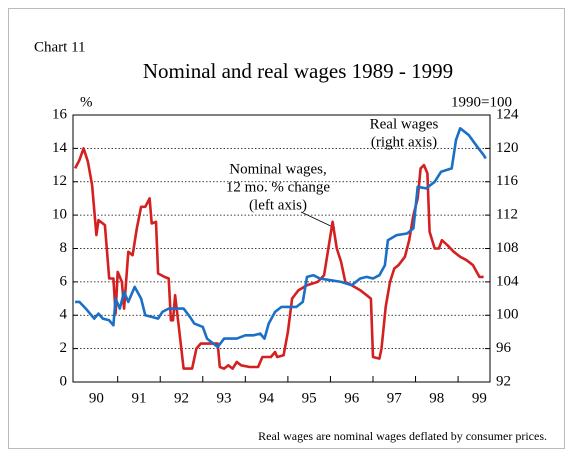 Image resolution: width=565 pixels, height=457 pixels. I want to click on y2-tick-label: 120, so click(507, 148).